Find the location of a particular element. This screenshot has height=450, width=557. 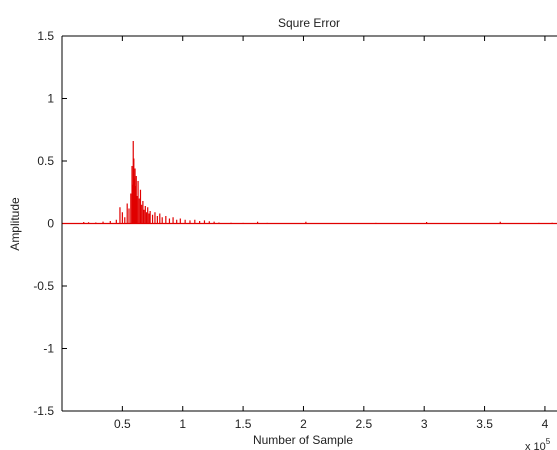

x-tick-label: 2.5 is located at coordinates (363, 424).